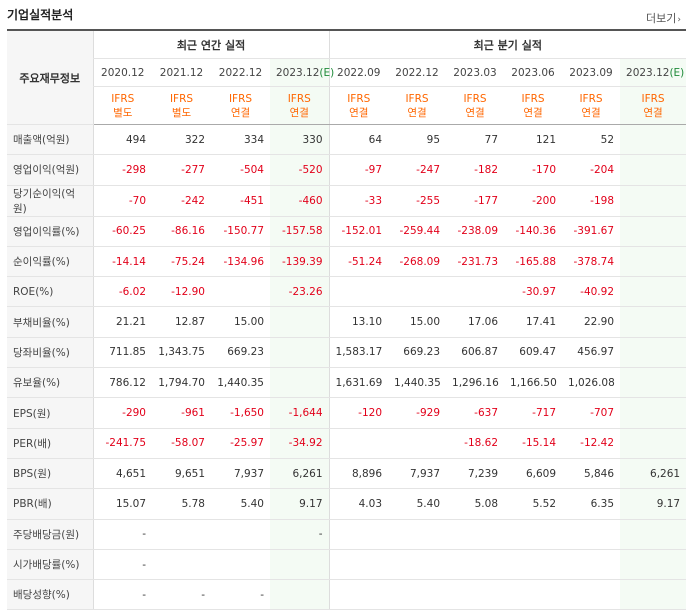 This screenshot has height=610, width=687. What do you see at coordinates (240, 322) in the screenshot?
I see `table-cell: 15.00` at bounding box center [240, 322].